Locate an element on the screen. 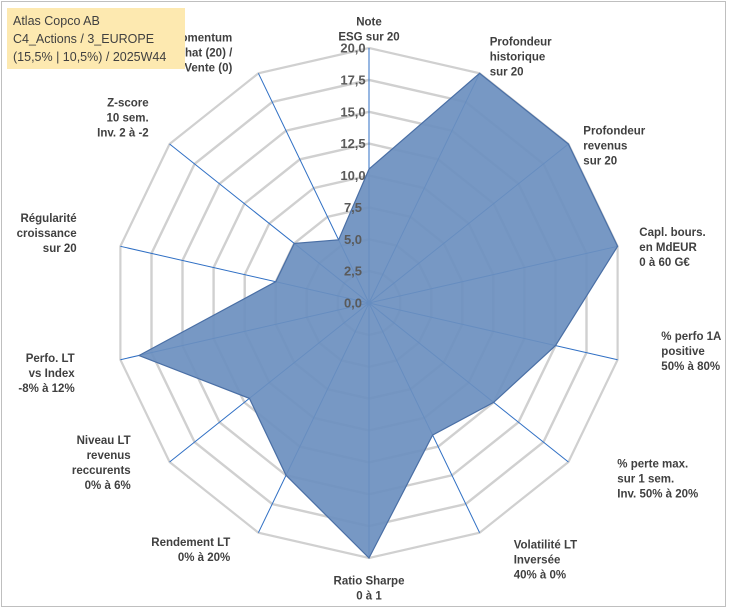 This screenshot has height=610, width=729. axis-label-line: Niveau LT is located at coordinates (104, 441).